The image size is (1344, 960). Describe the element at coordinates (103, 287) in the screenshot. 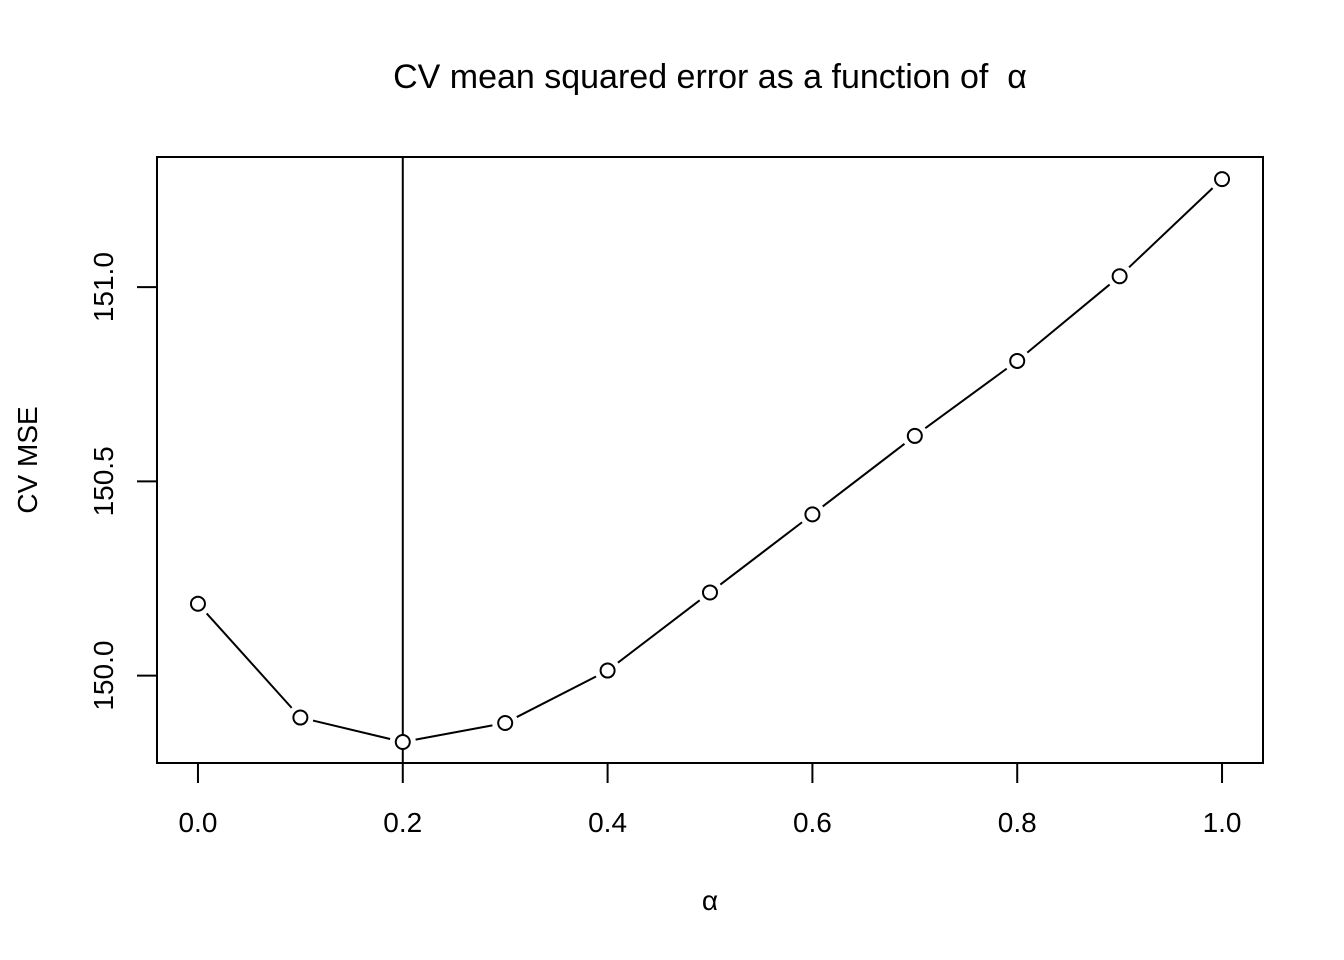

I see `y-tick-label: 151.0` at that location.